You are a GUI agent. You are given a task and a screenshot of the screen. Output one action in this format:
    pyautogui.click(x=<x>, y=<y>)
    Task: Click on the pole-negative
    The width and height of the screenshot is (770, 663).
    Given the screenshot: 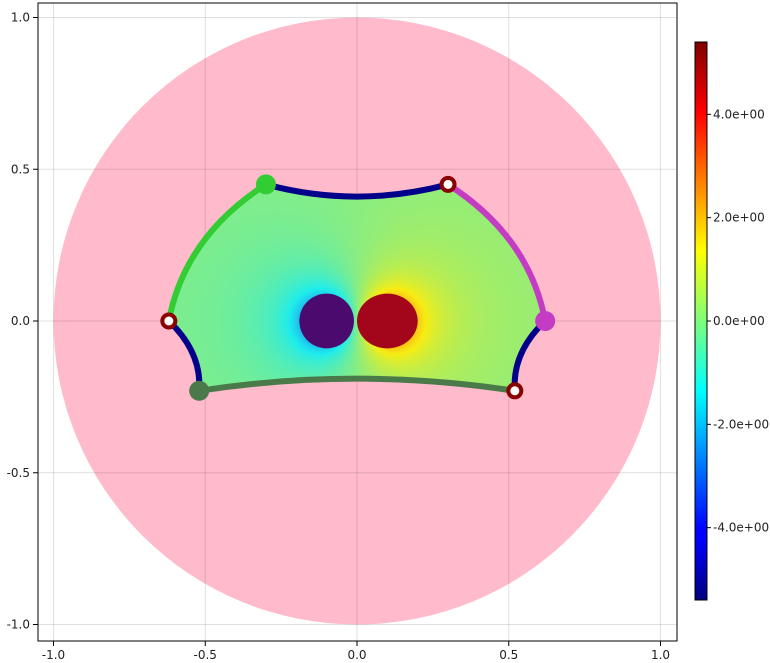 What is the action you would take?
    pyautogui.click(x=326, y=321)
    